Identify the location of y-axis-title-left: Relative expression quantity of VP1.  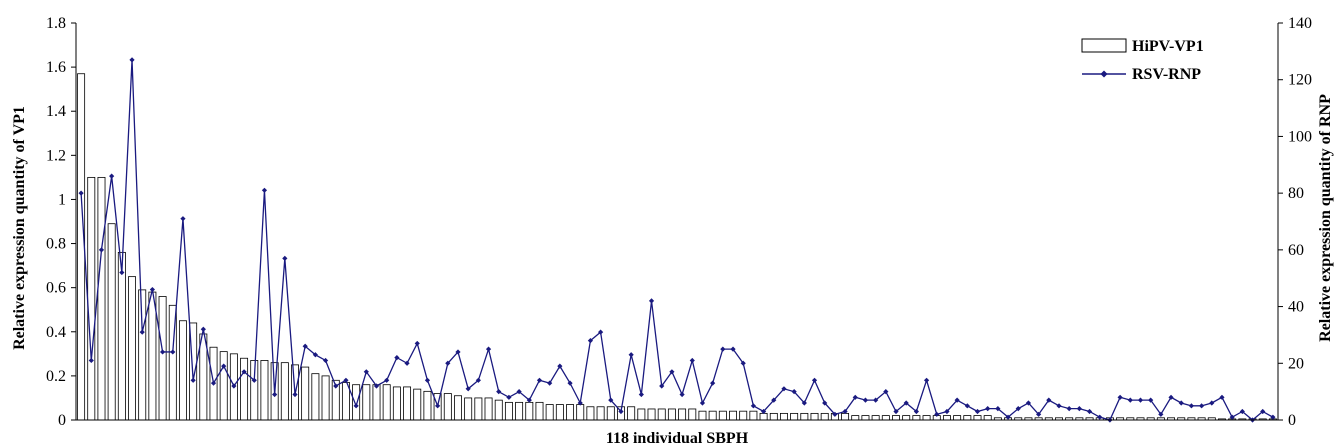
(19, 228).